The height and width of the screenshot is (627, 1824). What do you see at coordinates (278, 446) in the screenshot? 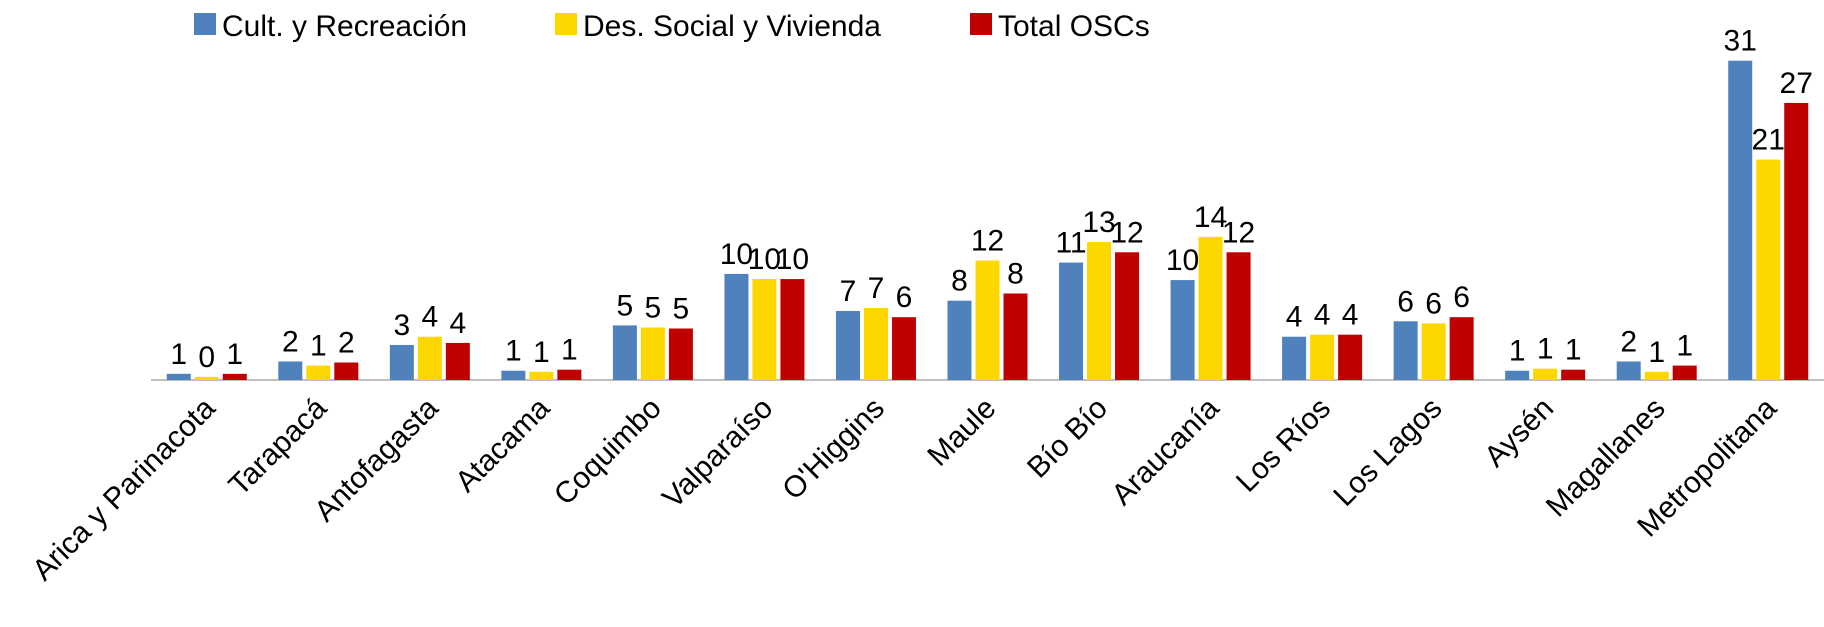
I see `x-tick-label: Tarapacá` at bounding box center [278, 446].